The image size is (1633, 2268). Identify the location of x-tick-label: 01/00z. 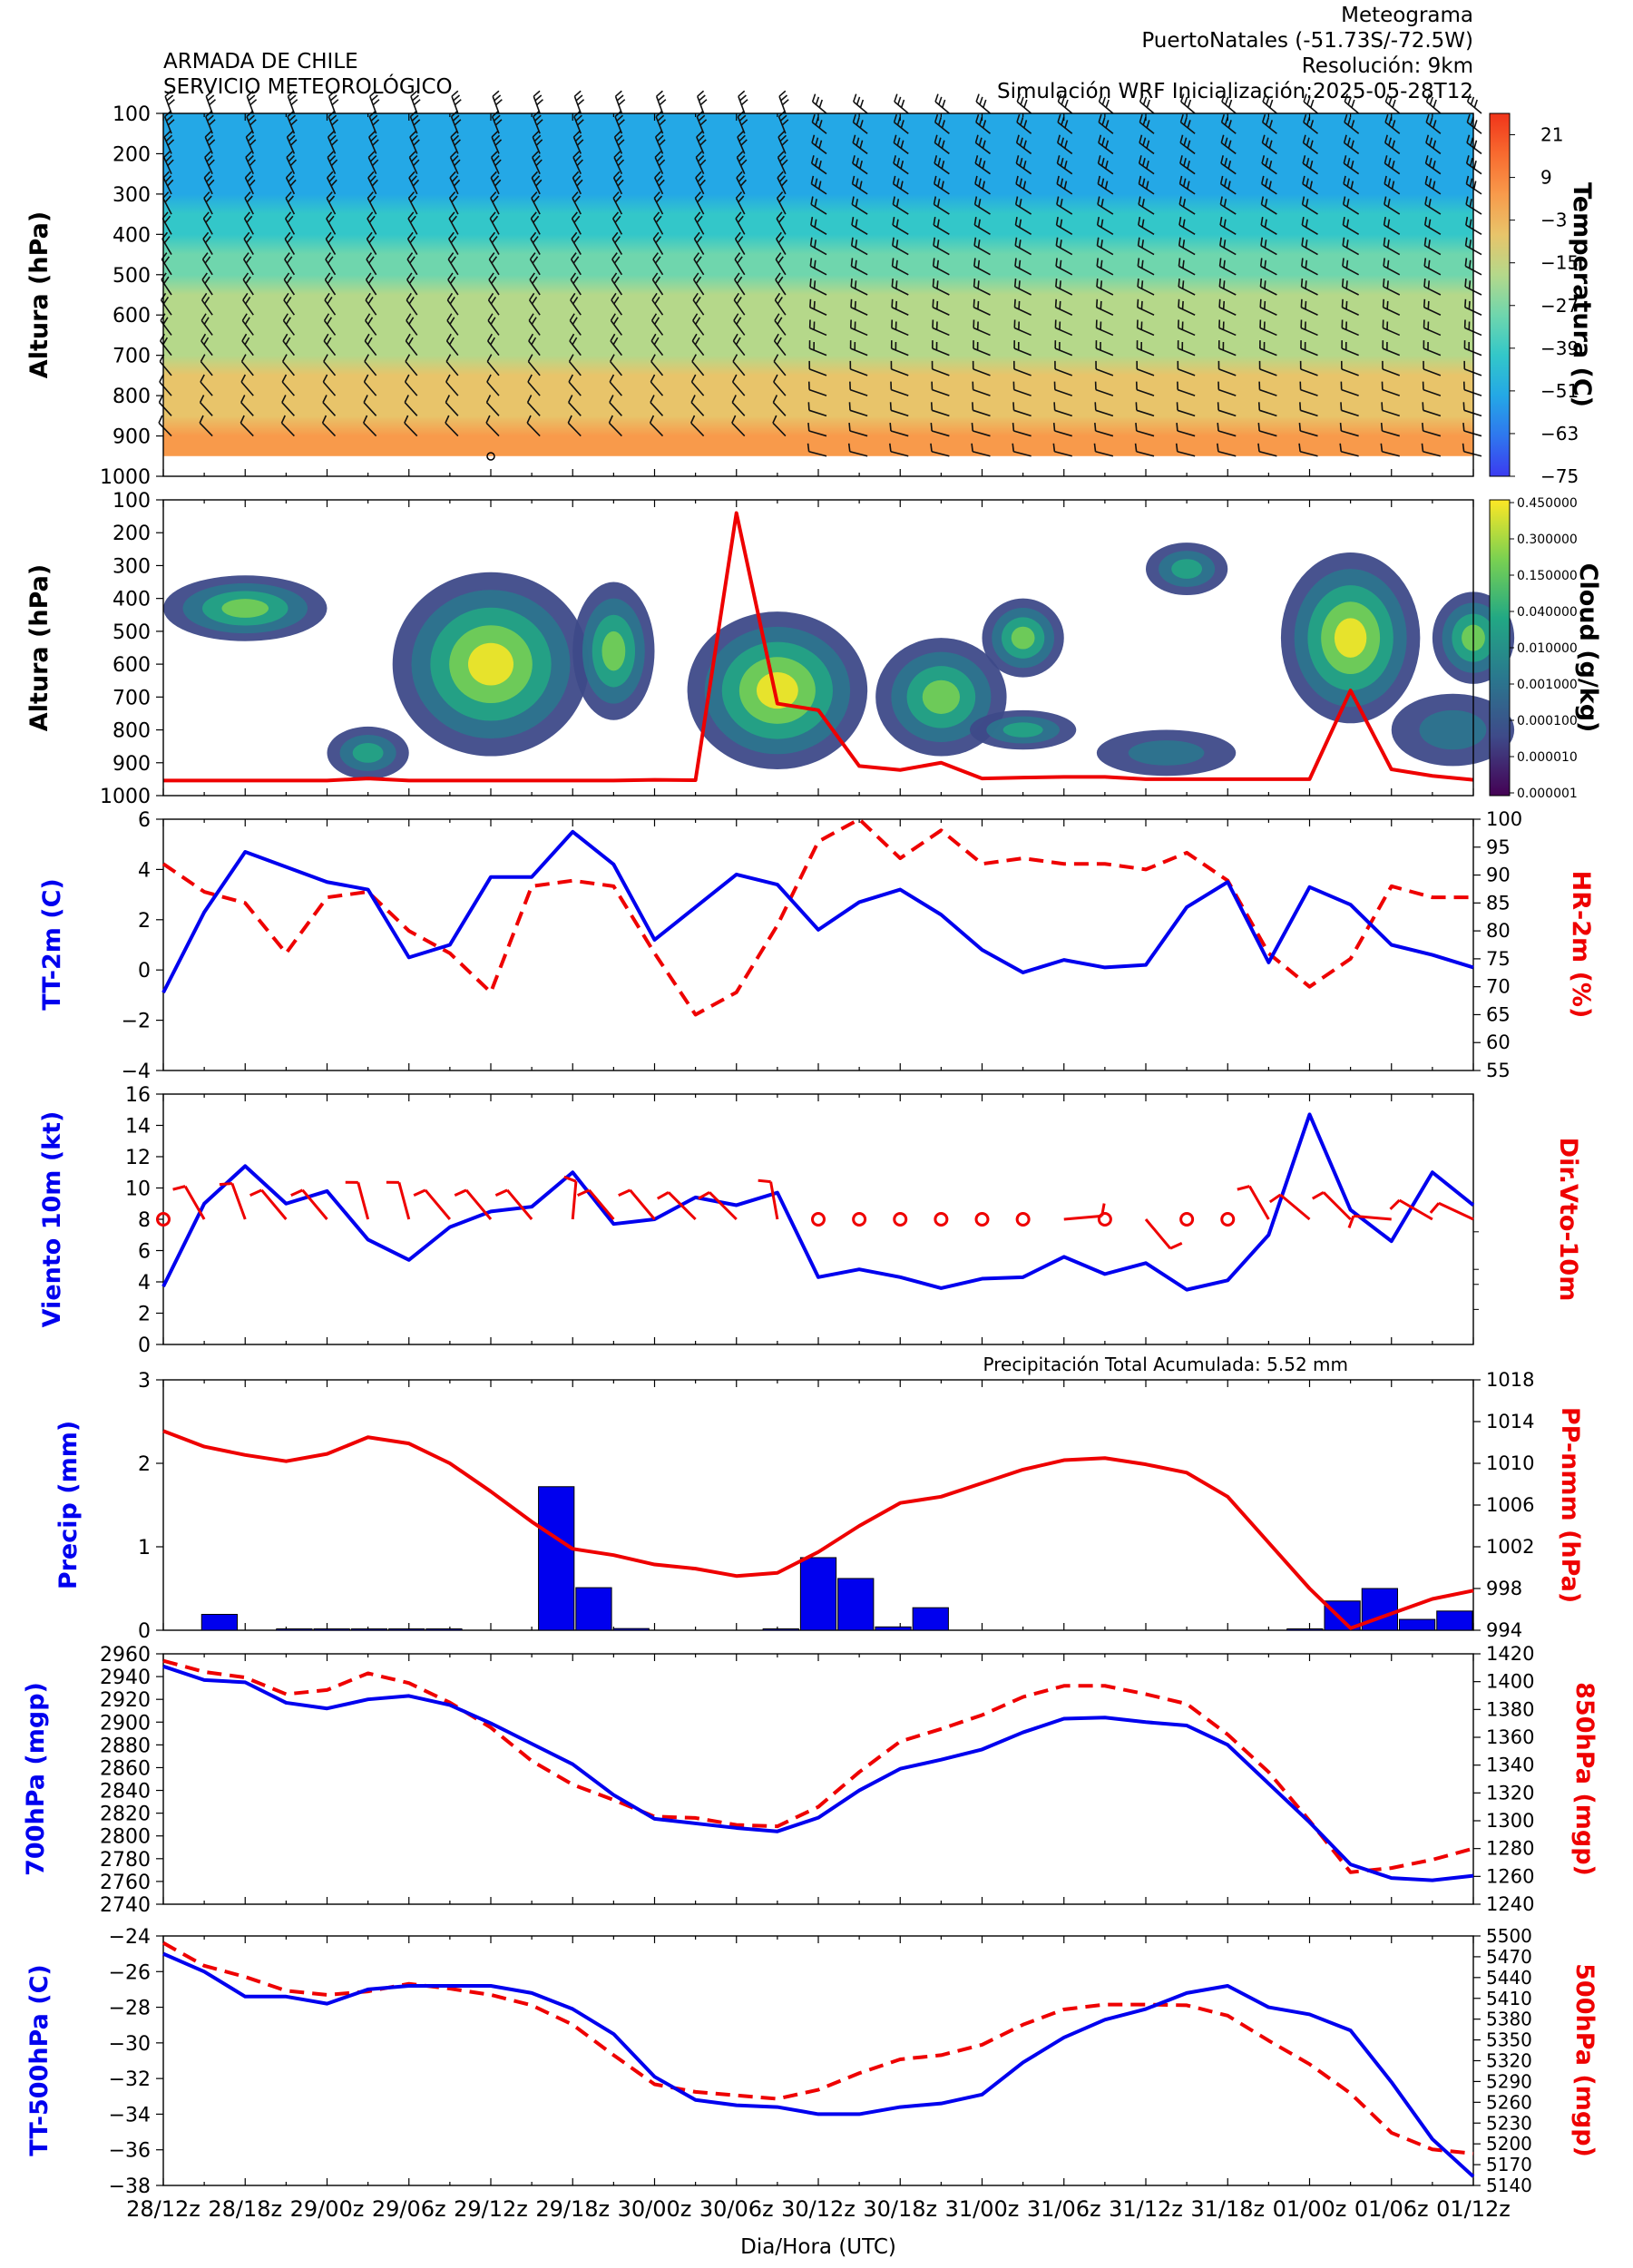
(1310, 2209).